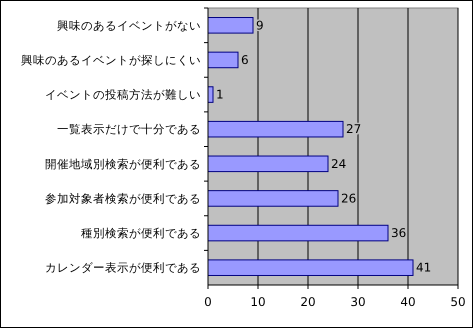 The image size is (473, 328). Describe the element at coordinates (123, 163) in the screenshot. I see `y-tick-label: 開催地域別検索が便利である` at that location.